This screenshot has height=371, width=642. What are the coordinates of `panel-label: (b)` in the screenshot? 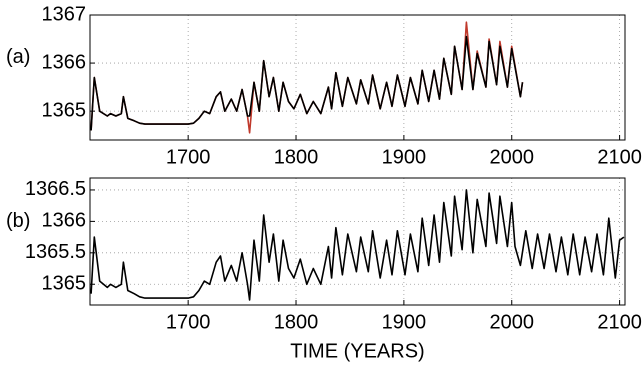 It's located at (18, 221).